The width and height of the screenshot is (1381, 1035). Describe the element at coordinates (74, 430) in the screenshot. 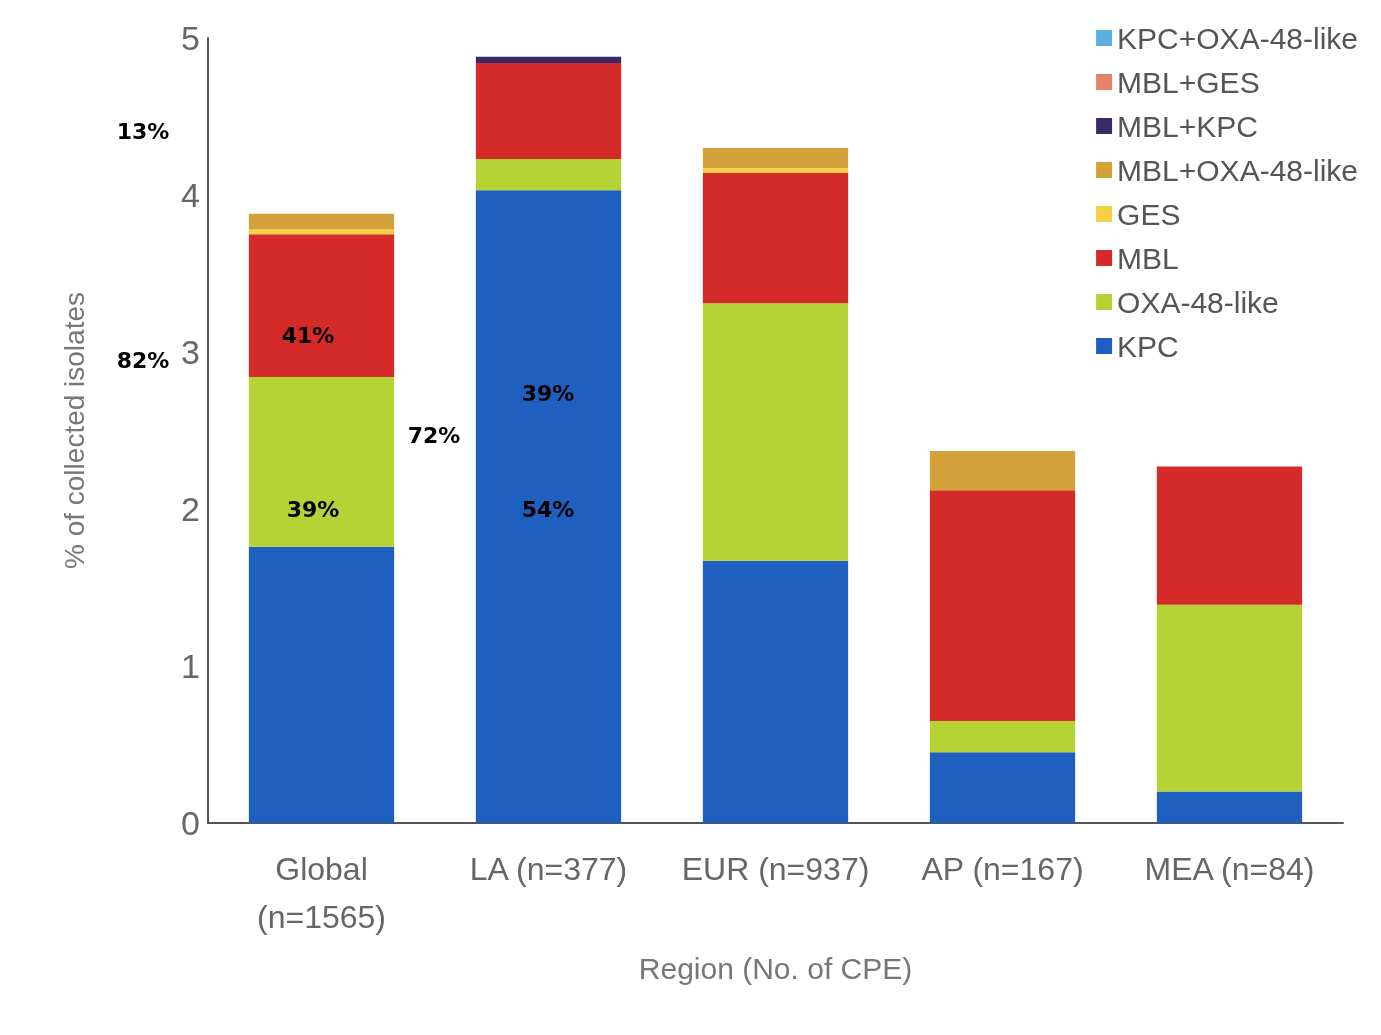

I see `y-axis-title: % of collected isolates` at that location.